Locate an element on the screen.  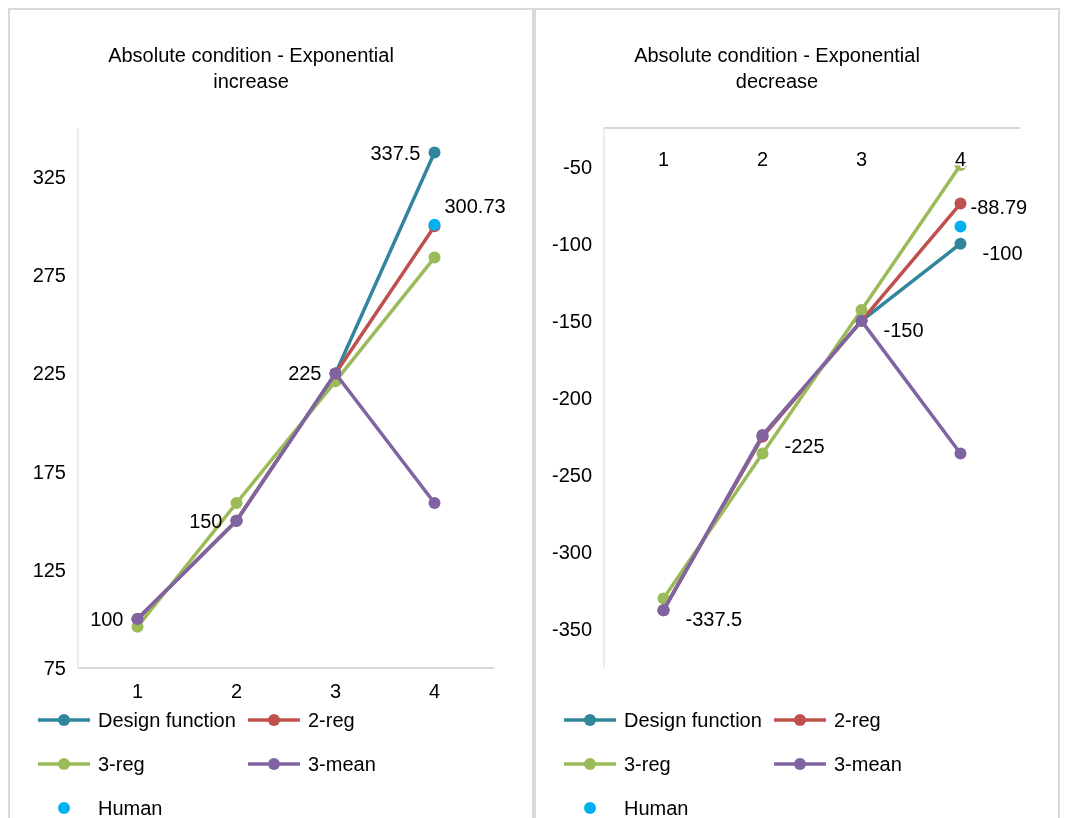
y-tick-label: 325 is located at coordinates (49, 177).